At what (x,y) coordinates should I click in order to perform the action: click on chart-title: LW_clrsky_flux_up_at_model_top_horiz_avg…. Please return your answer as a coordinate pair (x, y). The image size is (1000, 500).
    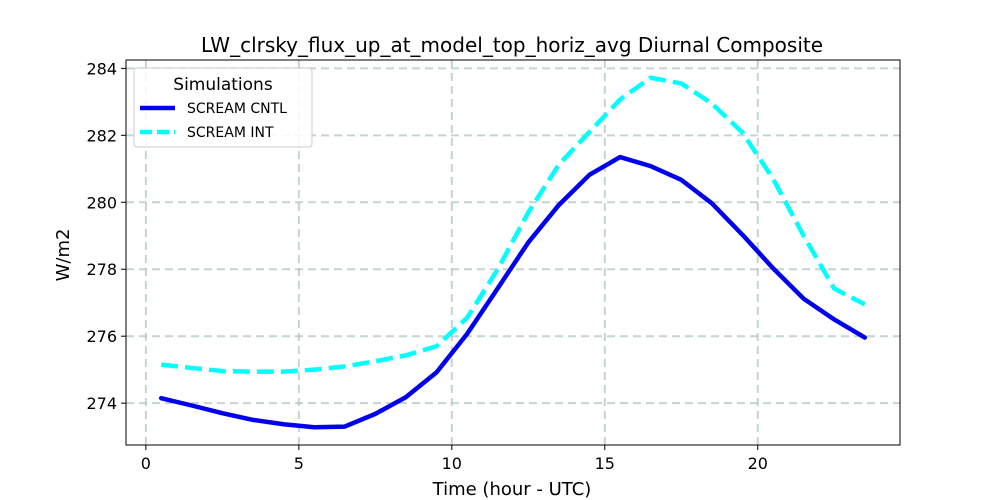
    Looking at the image, I should click on (512, 45).